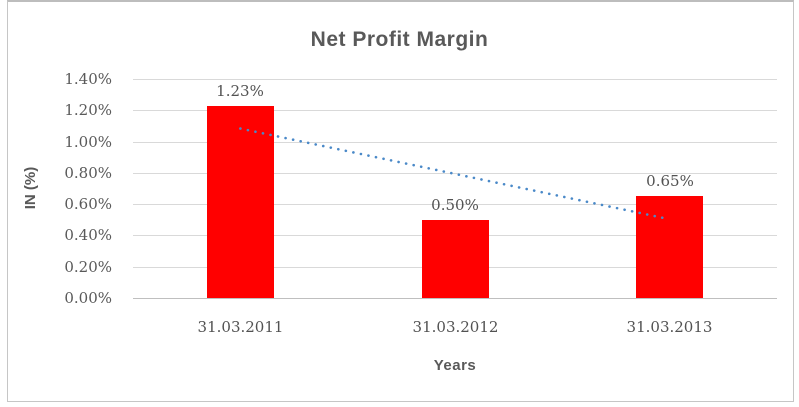 Image resolution: width=799 pixels, height=407 pixels. I want to click on y-tick-label: 1.40%, so click(88, 79).